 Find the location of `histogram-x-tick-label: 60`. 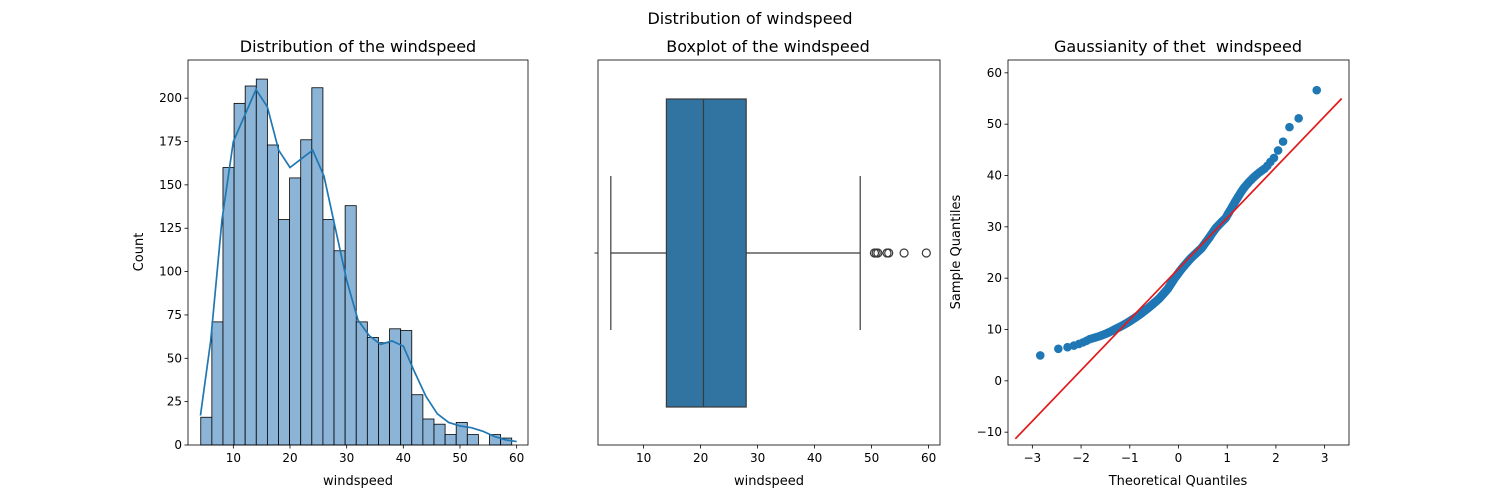

histogram-x-tick-label: 60 is located at coordinates (516, 458).